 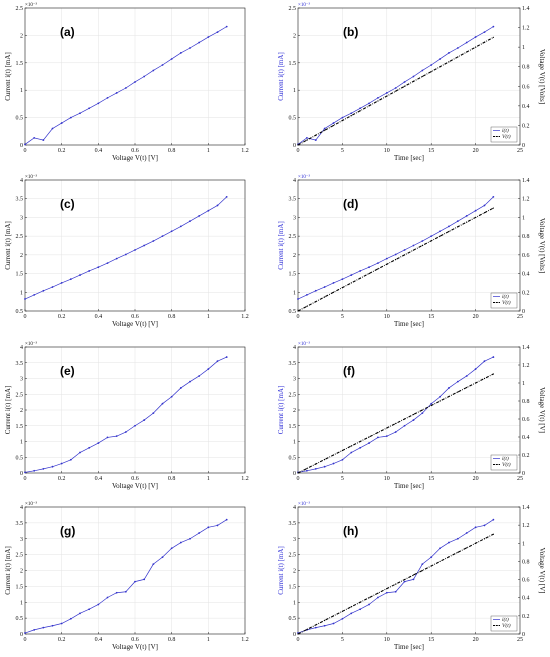 What do you see at coordinates (62, 151) in the screenshot?
I see `x-tick-label: 0.2` at bounding box center [62, 151].